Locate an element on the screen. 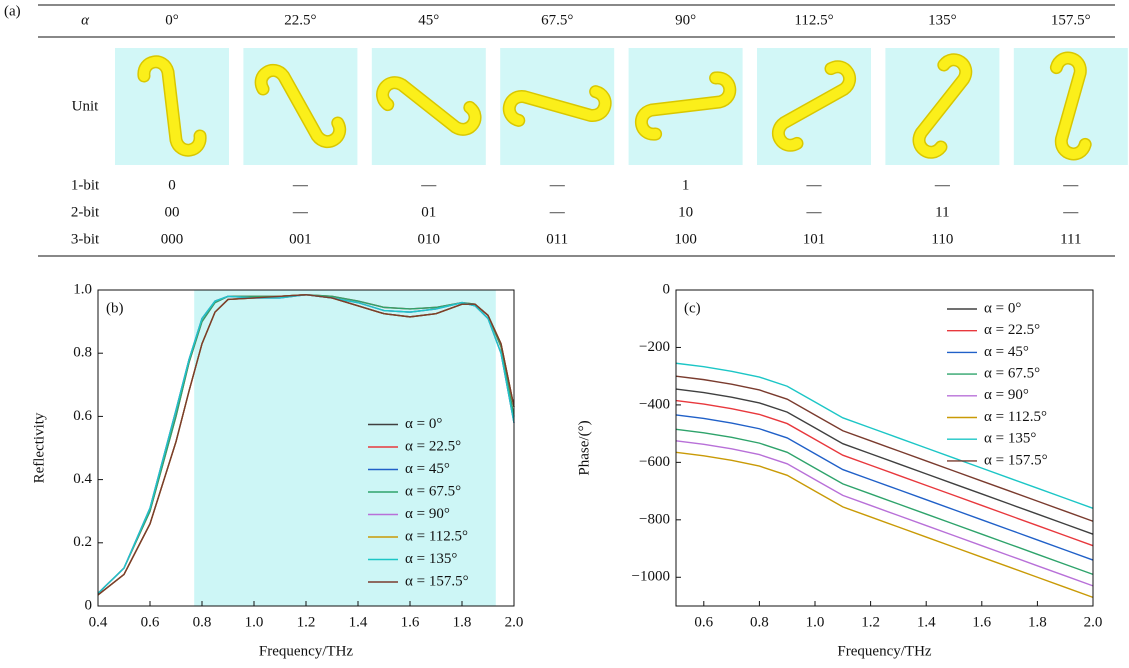 Image resolution: width=1129 pixels, height=668 pixels. table-header: 90° is located at coordinates (685, 20).